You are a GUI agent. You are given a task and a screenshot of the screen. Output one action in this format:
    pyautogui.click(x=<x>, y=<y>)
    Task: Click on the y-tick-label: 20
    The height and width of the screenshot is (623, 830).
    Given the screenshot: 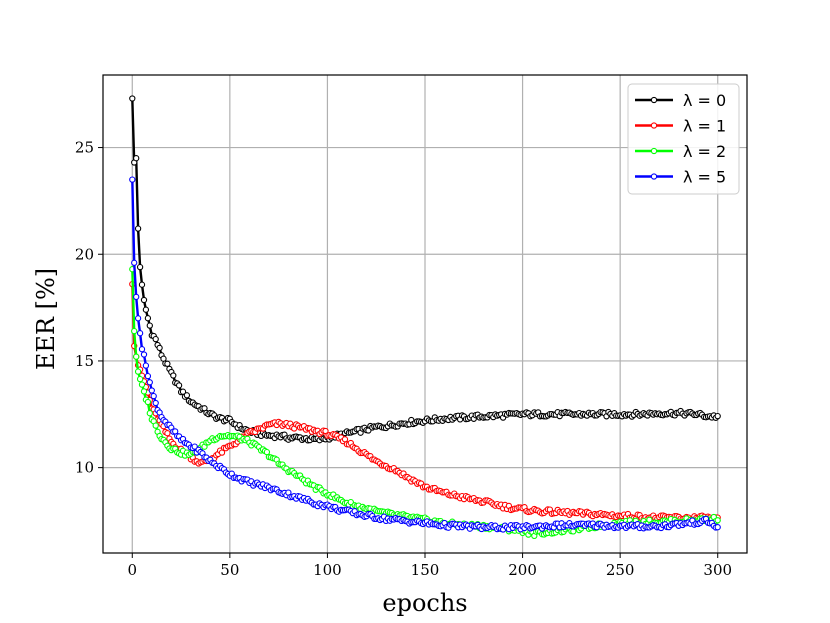 What is the action you would take?
    pyautogui.click(x=84, y=254)
    